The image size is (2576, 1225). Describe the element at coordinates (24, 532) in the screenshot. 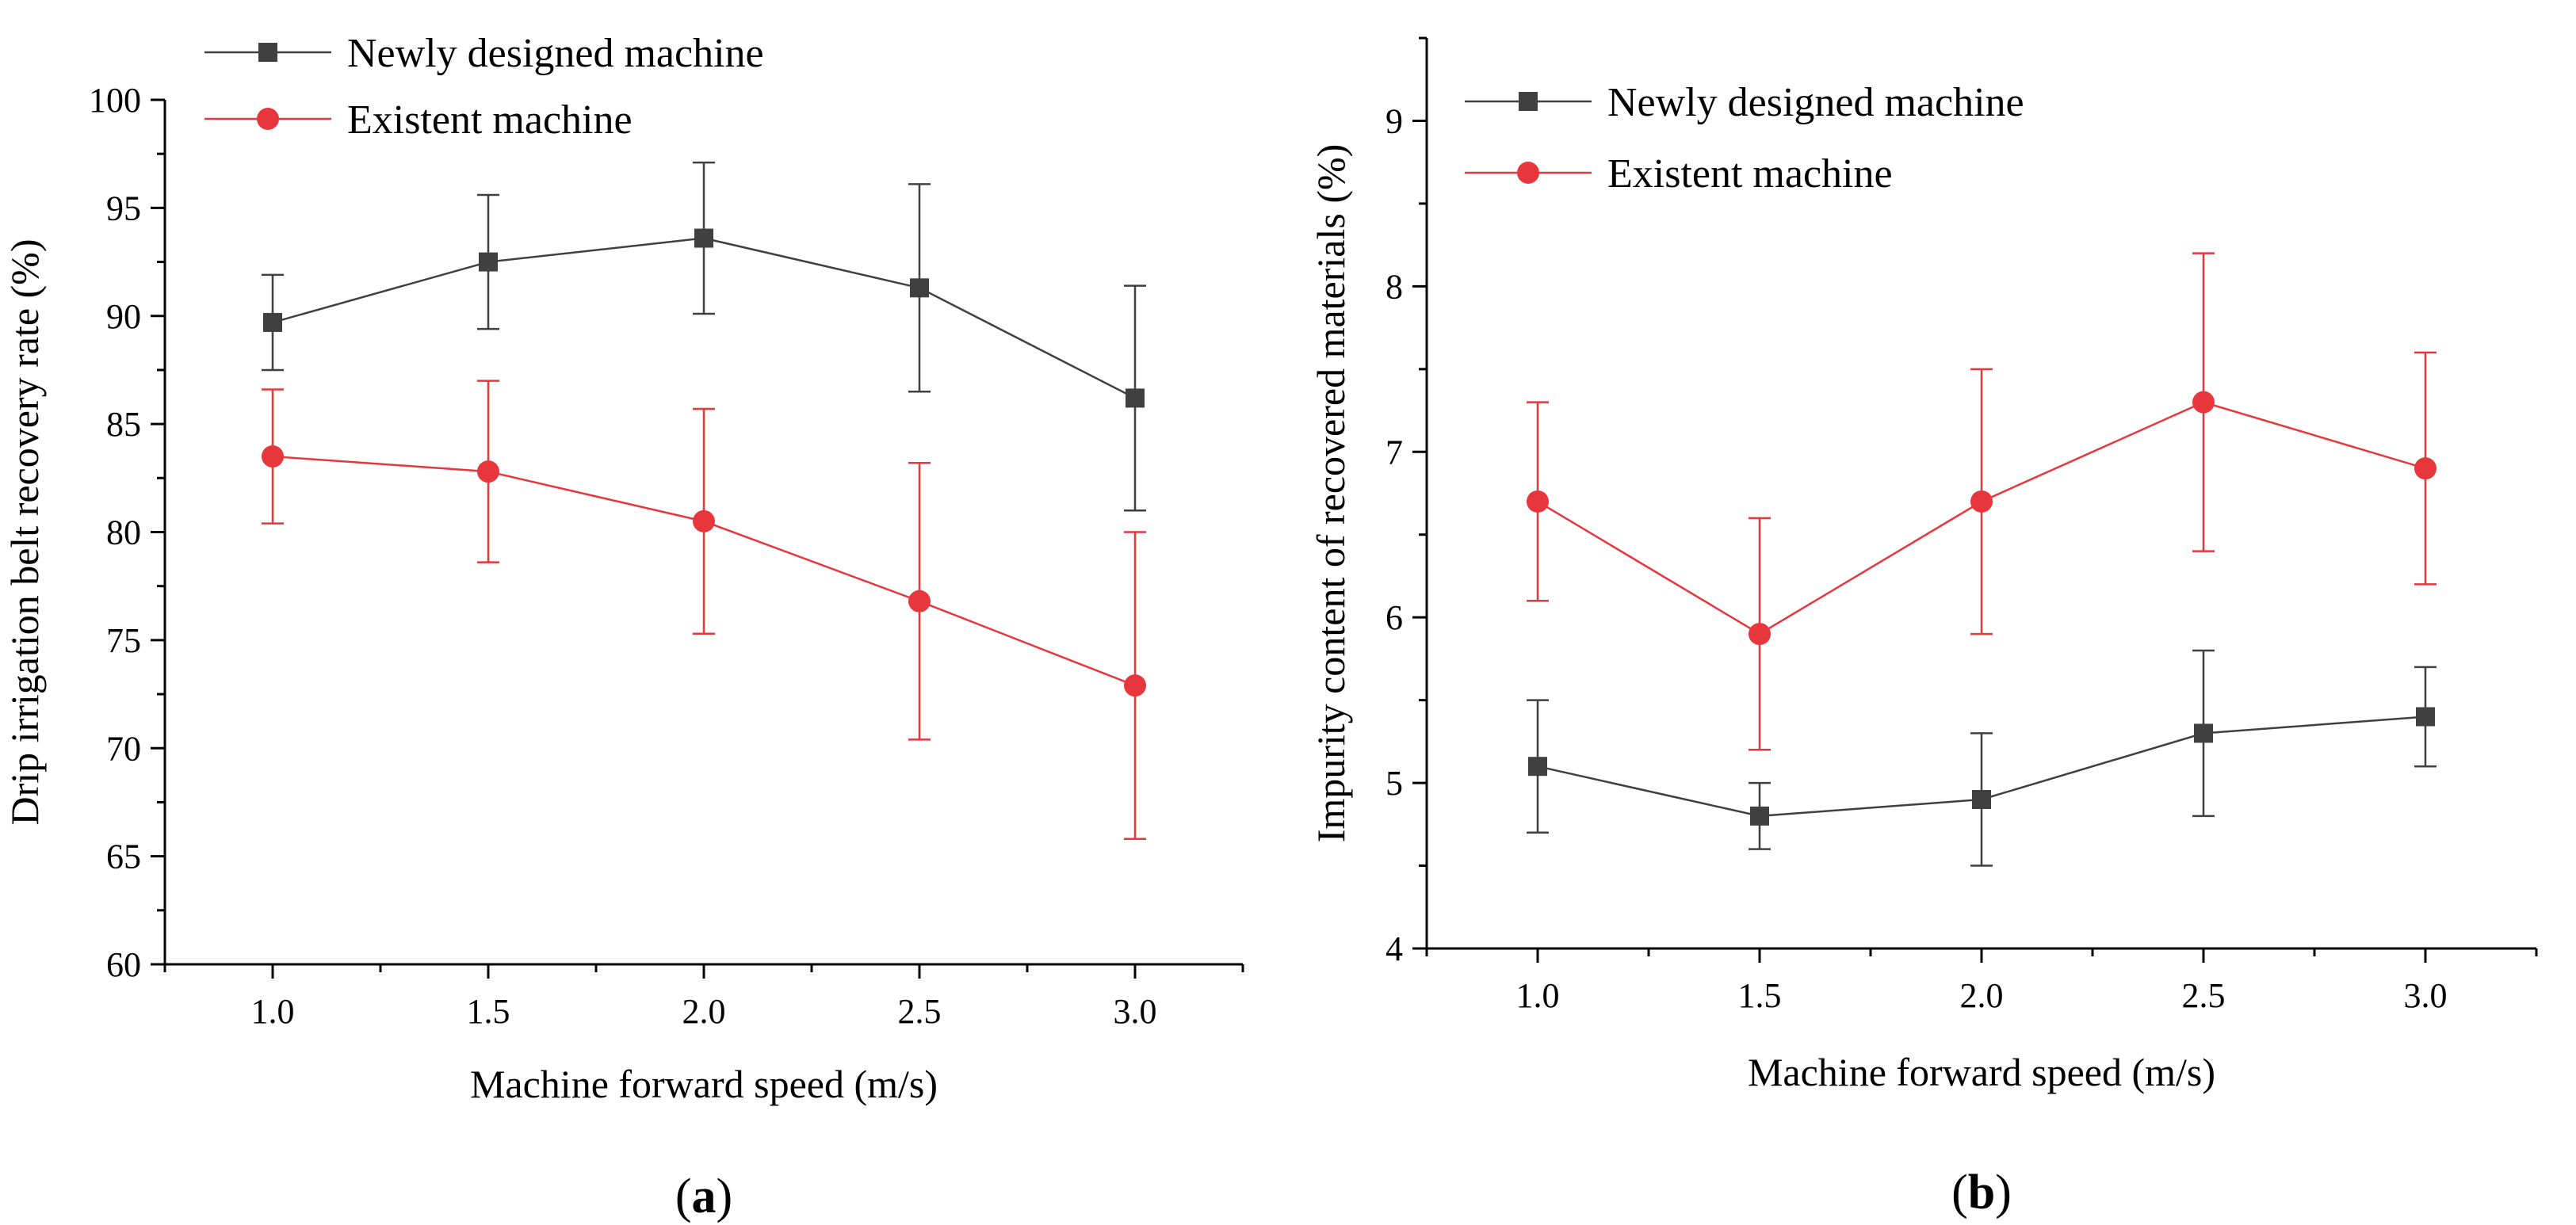

I see `y-axis-title: Drip irrigation belt recovery rate (%)` at that location.